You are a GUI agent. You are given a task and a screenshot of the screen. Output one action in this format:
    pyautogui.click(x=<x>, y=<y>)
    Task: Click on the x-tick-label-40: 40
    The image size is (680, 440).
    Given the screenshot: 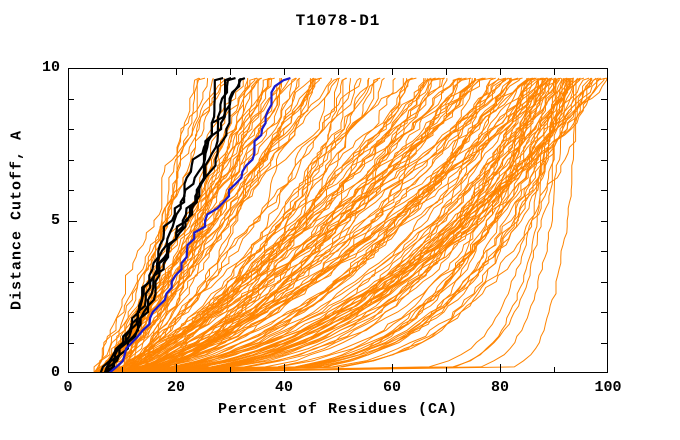 What is the action you would take?
    pyautogui.click(x=283, y=387)
    